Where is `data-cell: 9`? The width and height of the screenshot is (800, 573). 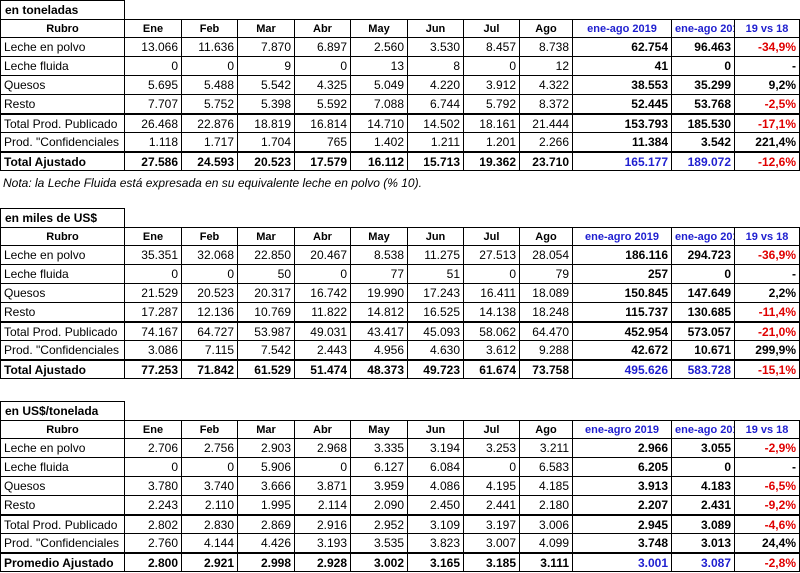
data-cell: 9 is located at coordinates (266, 66).